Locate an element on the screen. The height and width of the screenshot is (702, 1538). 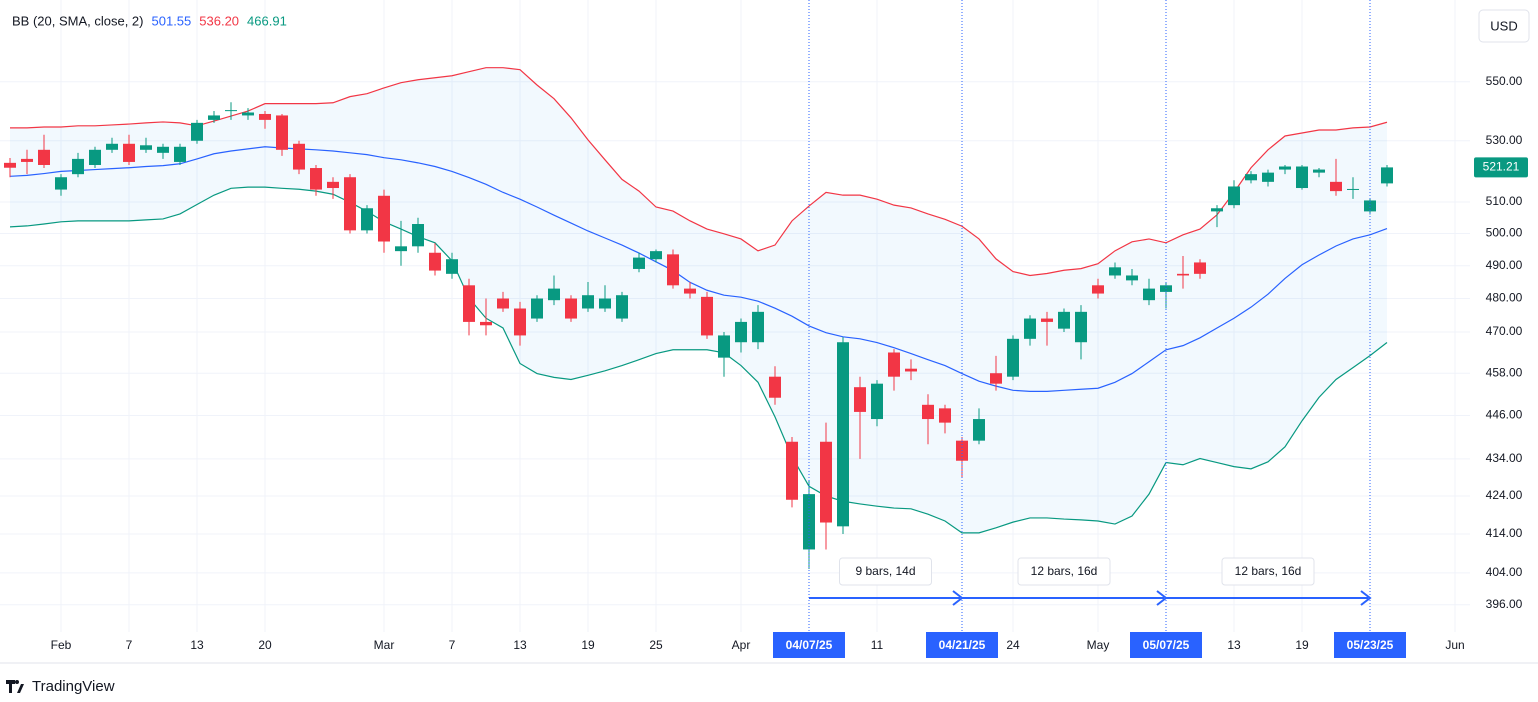
range-label: 9 bars, 14d is located at coordinates (885, 571).